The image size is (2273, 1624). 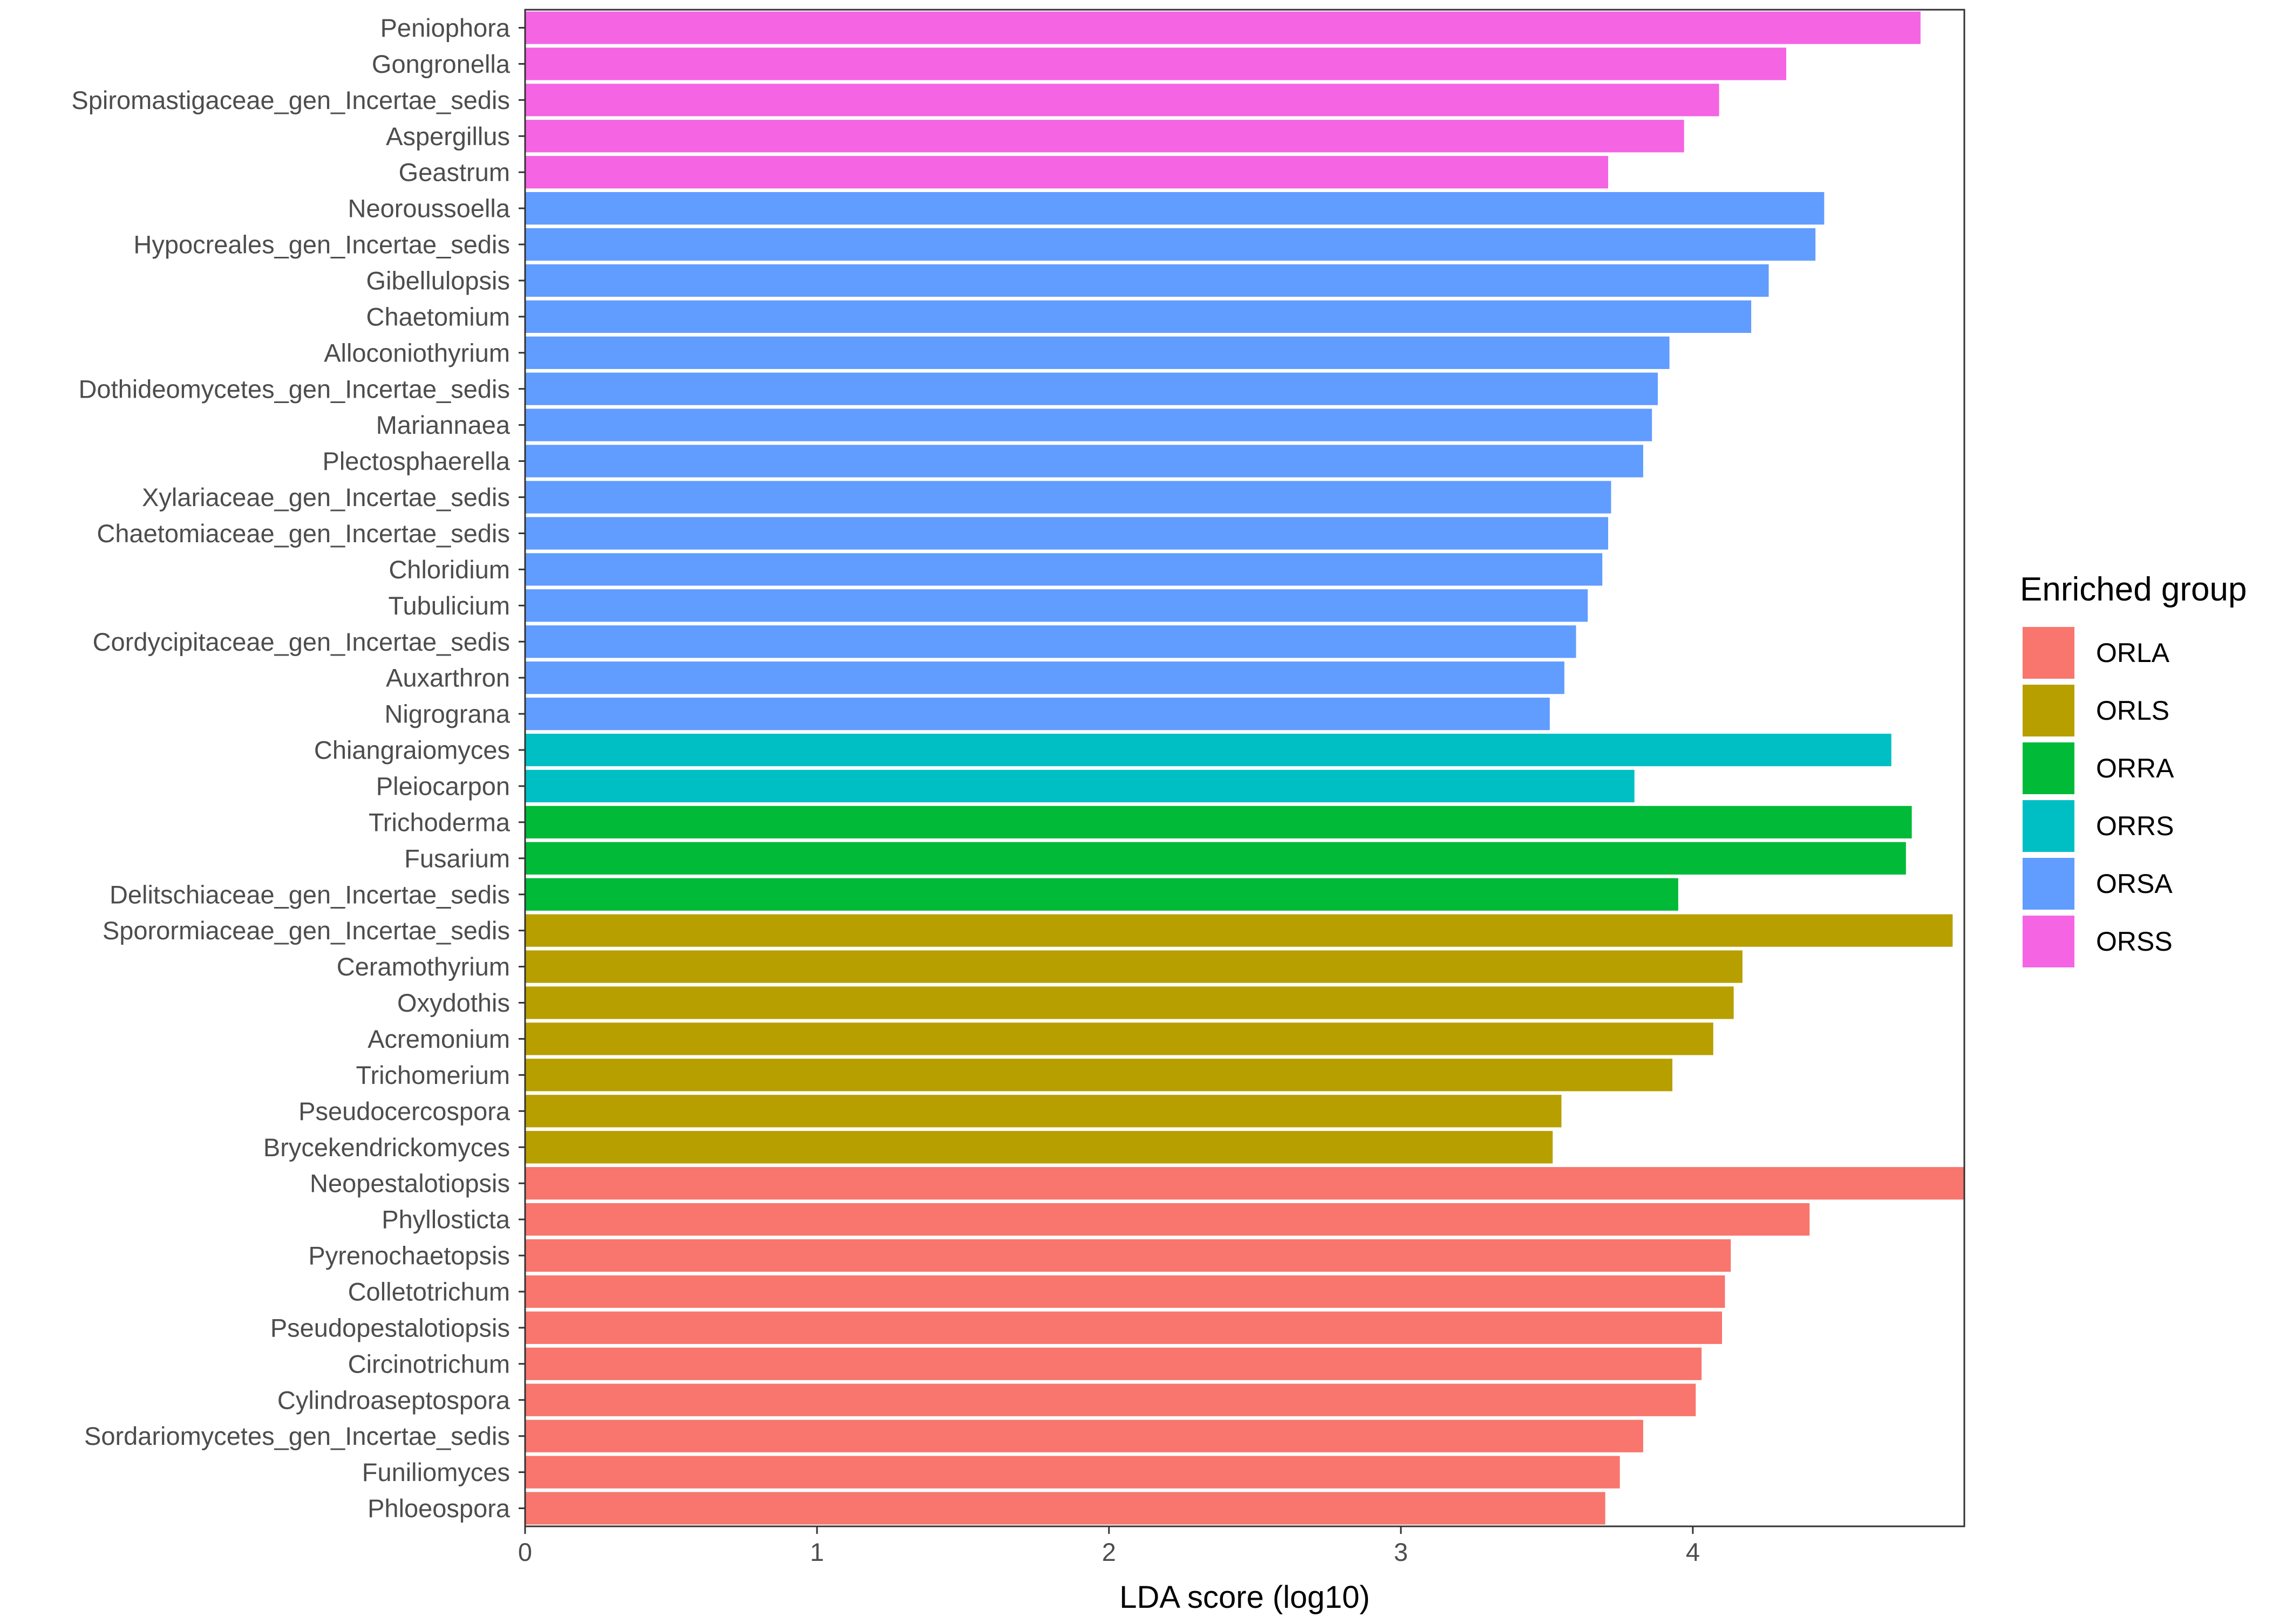 What do you see at coordinates (294, 389) in the screenshot?
I see `category-label: Dothideomycetes_gen_Incertae_sedis` at bounding box center [294, 389].